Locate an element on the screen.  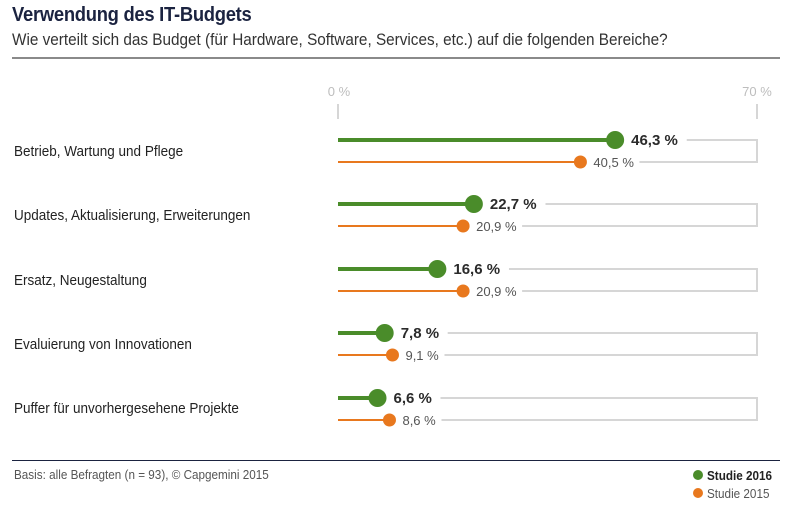
legend: Studie 2016 Studie 2015 is located at coordinates (735, 484).